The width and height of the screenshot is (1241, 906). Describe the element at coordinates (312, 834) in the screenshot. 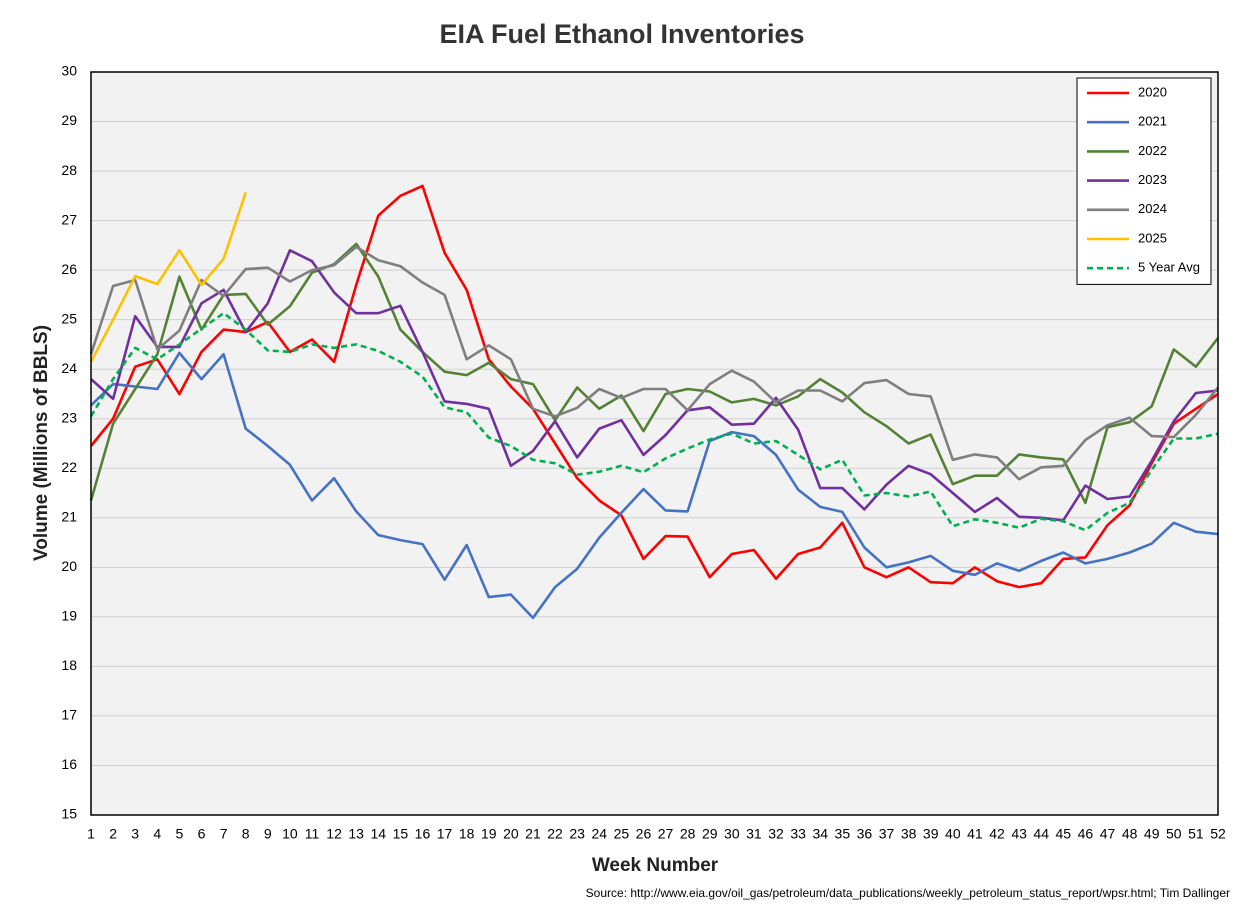

I see `x-tick-label: 11` at that location.